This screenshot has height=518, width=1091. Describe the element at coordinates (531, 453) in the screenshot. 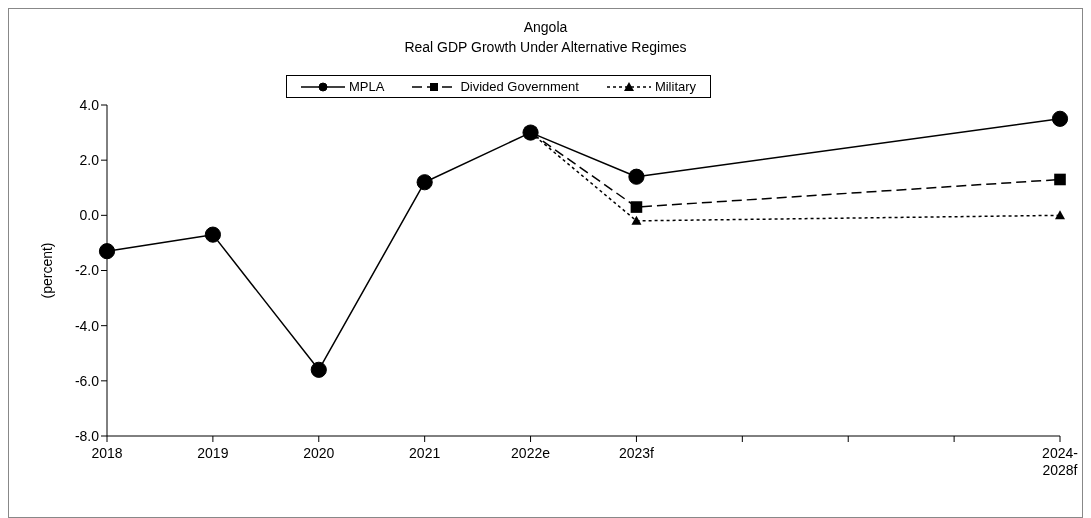

I see `x-tick-label: 2022e` at that location.